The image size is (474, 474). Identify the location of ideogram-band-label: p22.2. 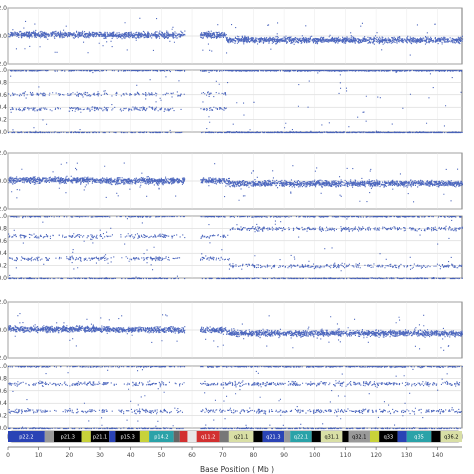
(26, 438).